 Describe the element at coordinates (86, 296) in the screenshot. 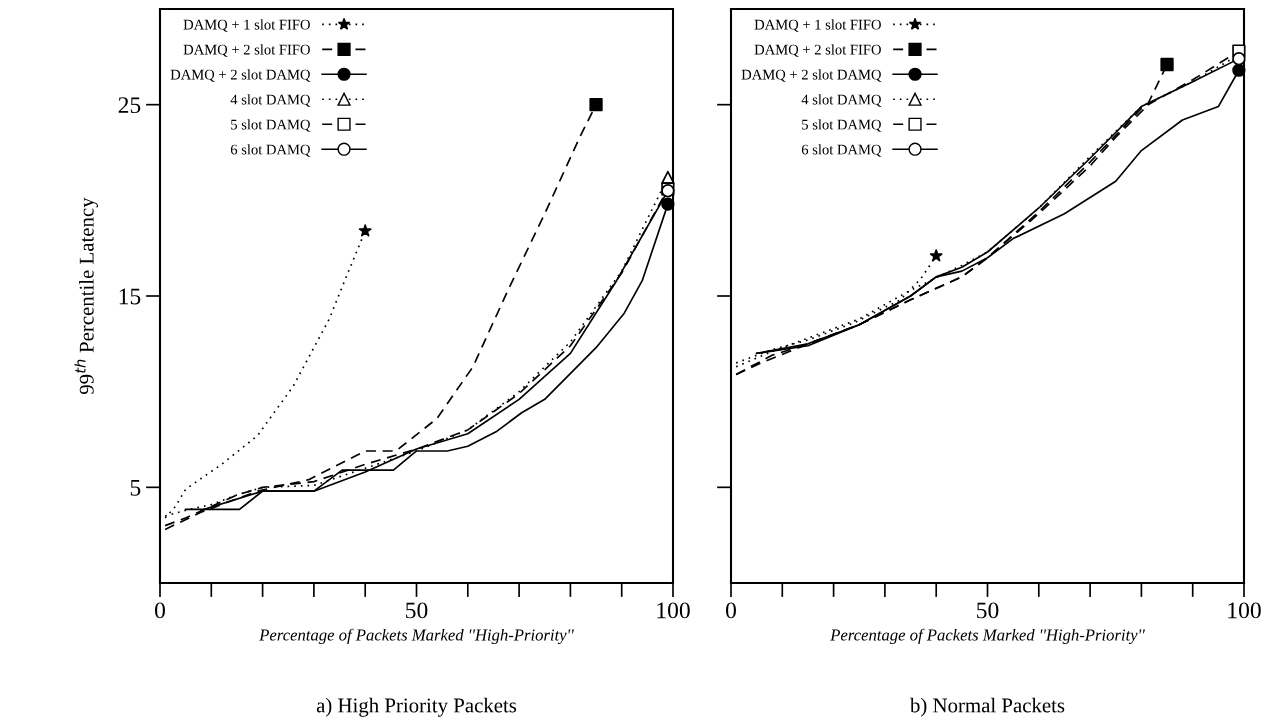

I see `y-axis-title: 99$^{th}$ Percentile Latency` at that location.